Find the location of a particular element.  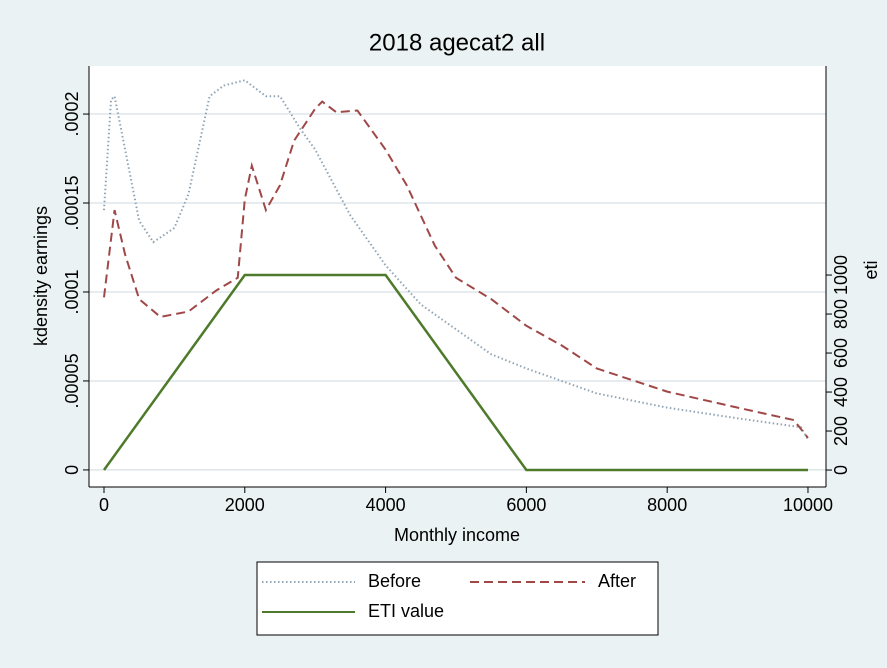

legend-label: After is located at coordinates (617, 581).